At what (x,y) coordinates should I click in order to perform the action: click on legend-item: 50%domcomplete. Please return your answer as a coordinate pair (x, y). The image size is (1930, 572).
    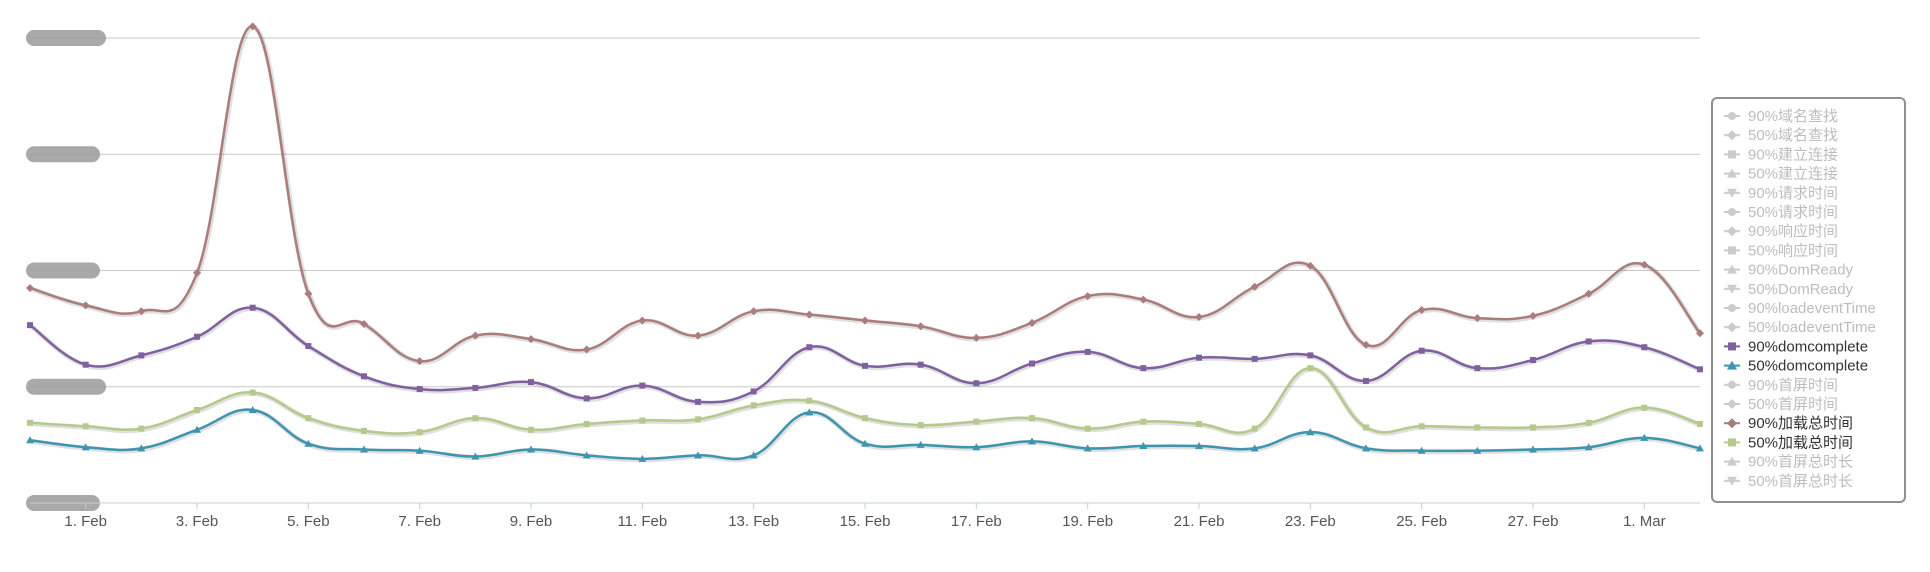
    Looking at the image, I should click on (1796, 366).